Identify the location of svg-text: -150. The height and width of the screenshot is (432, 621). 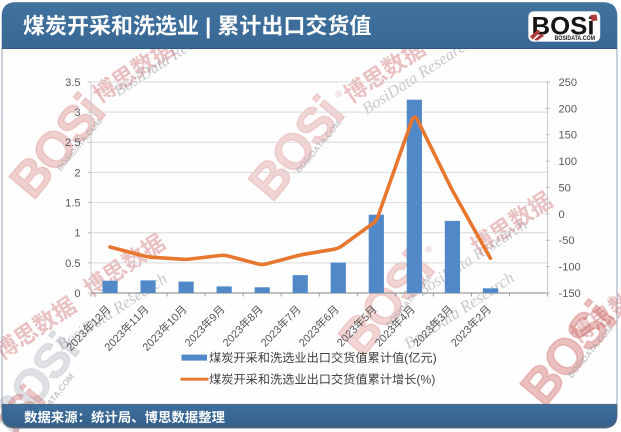
(570, 294).